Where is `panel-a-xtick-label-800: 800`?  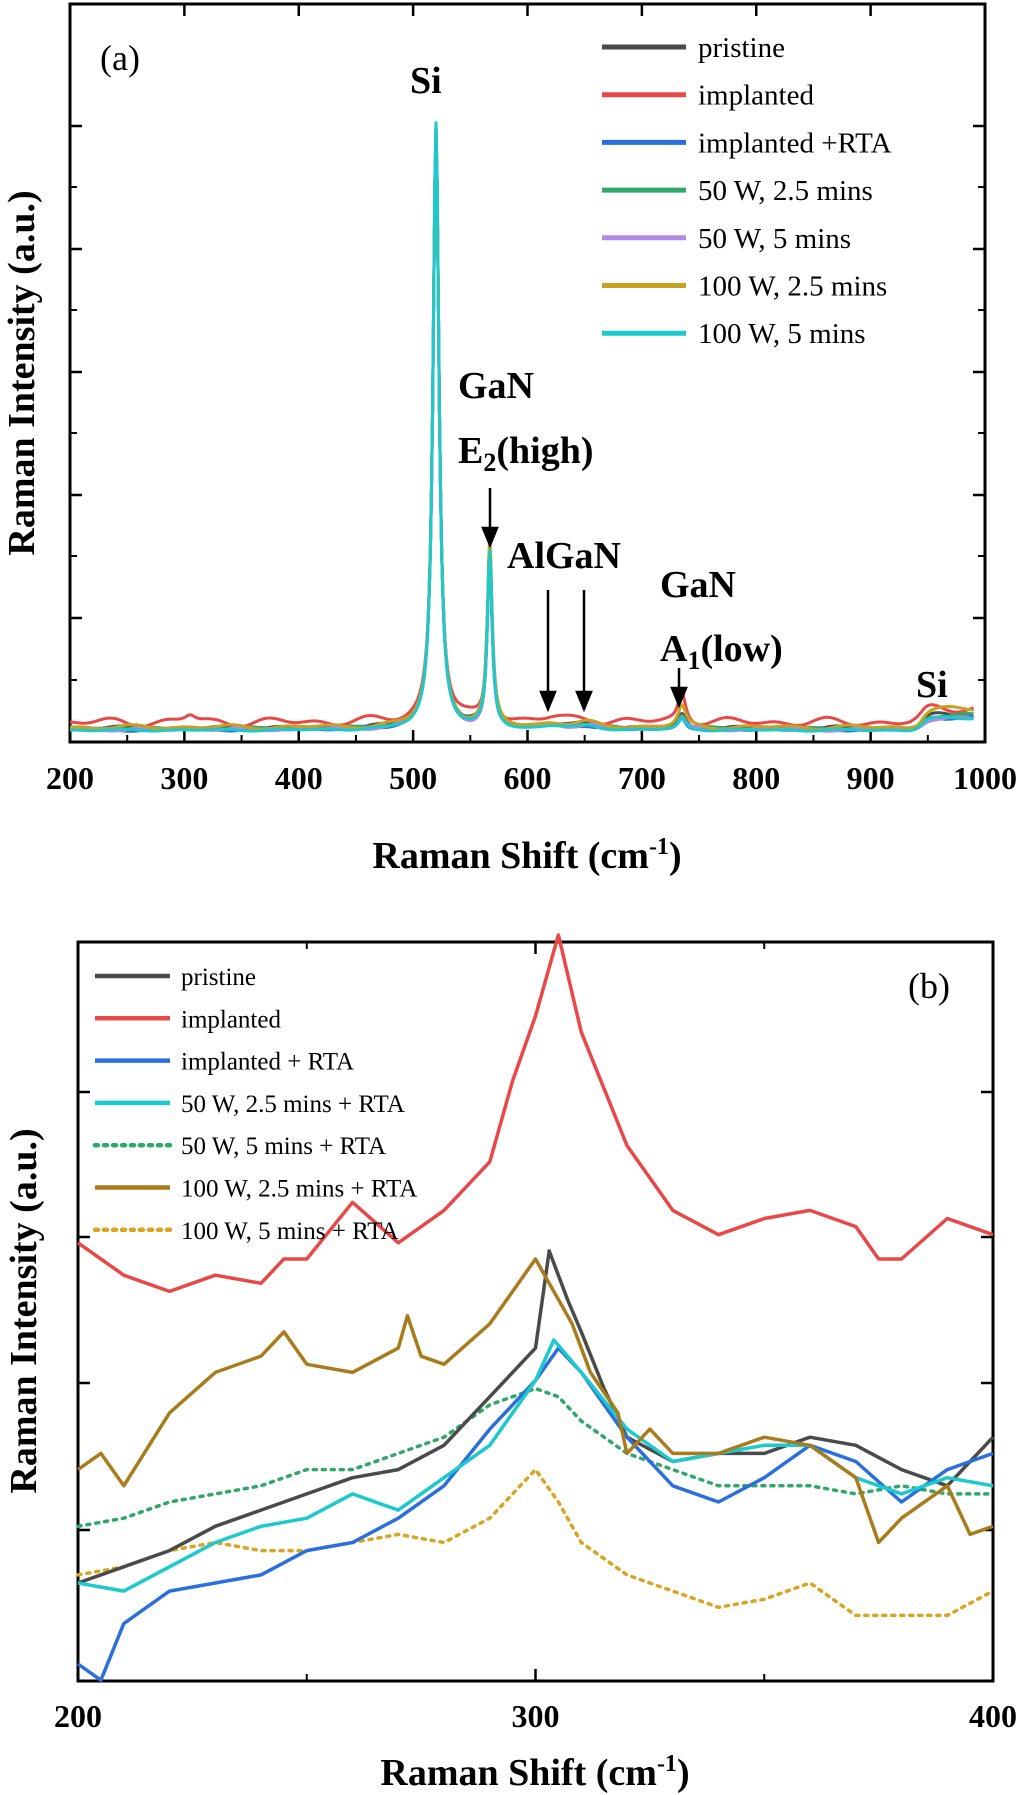 panel-a-xtick-label-800: 800 is located at coordinates (756, 778).